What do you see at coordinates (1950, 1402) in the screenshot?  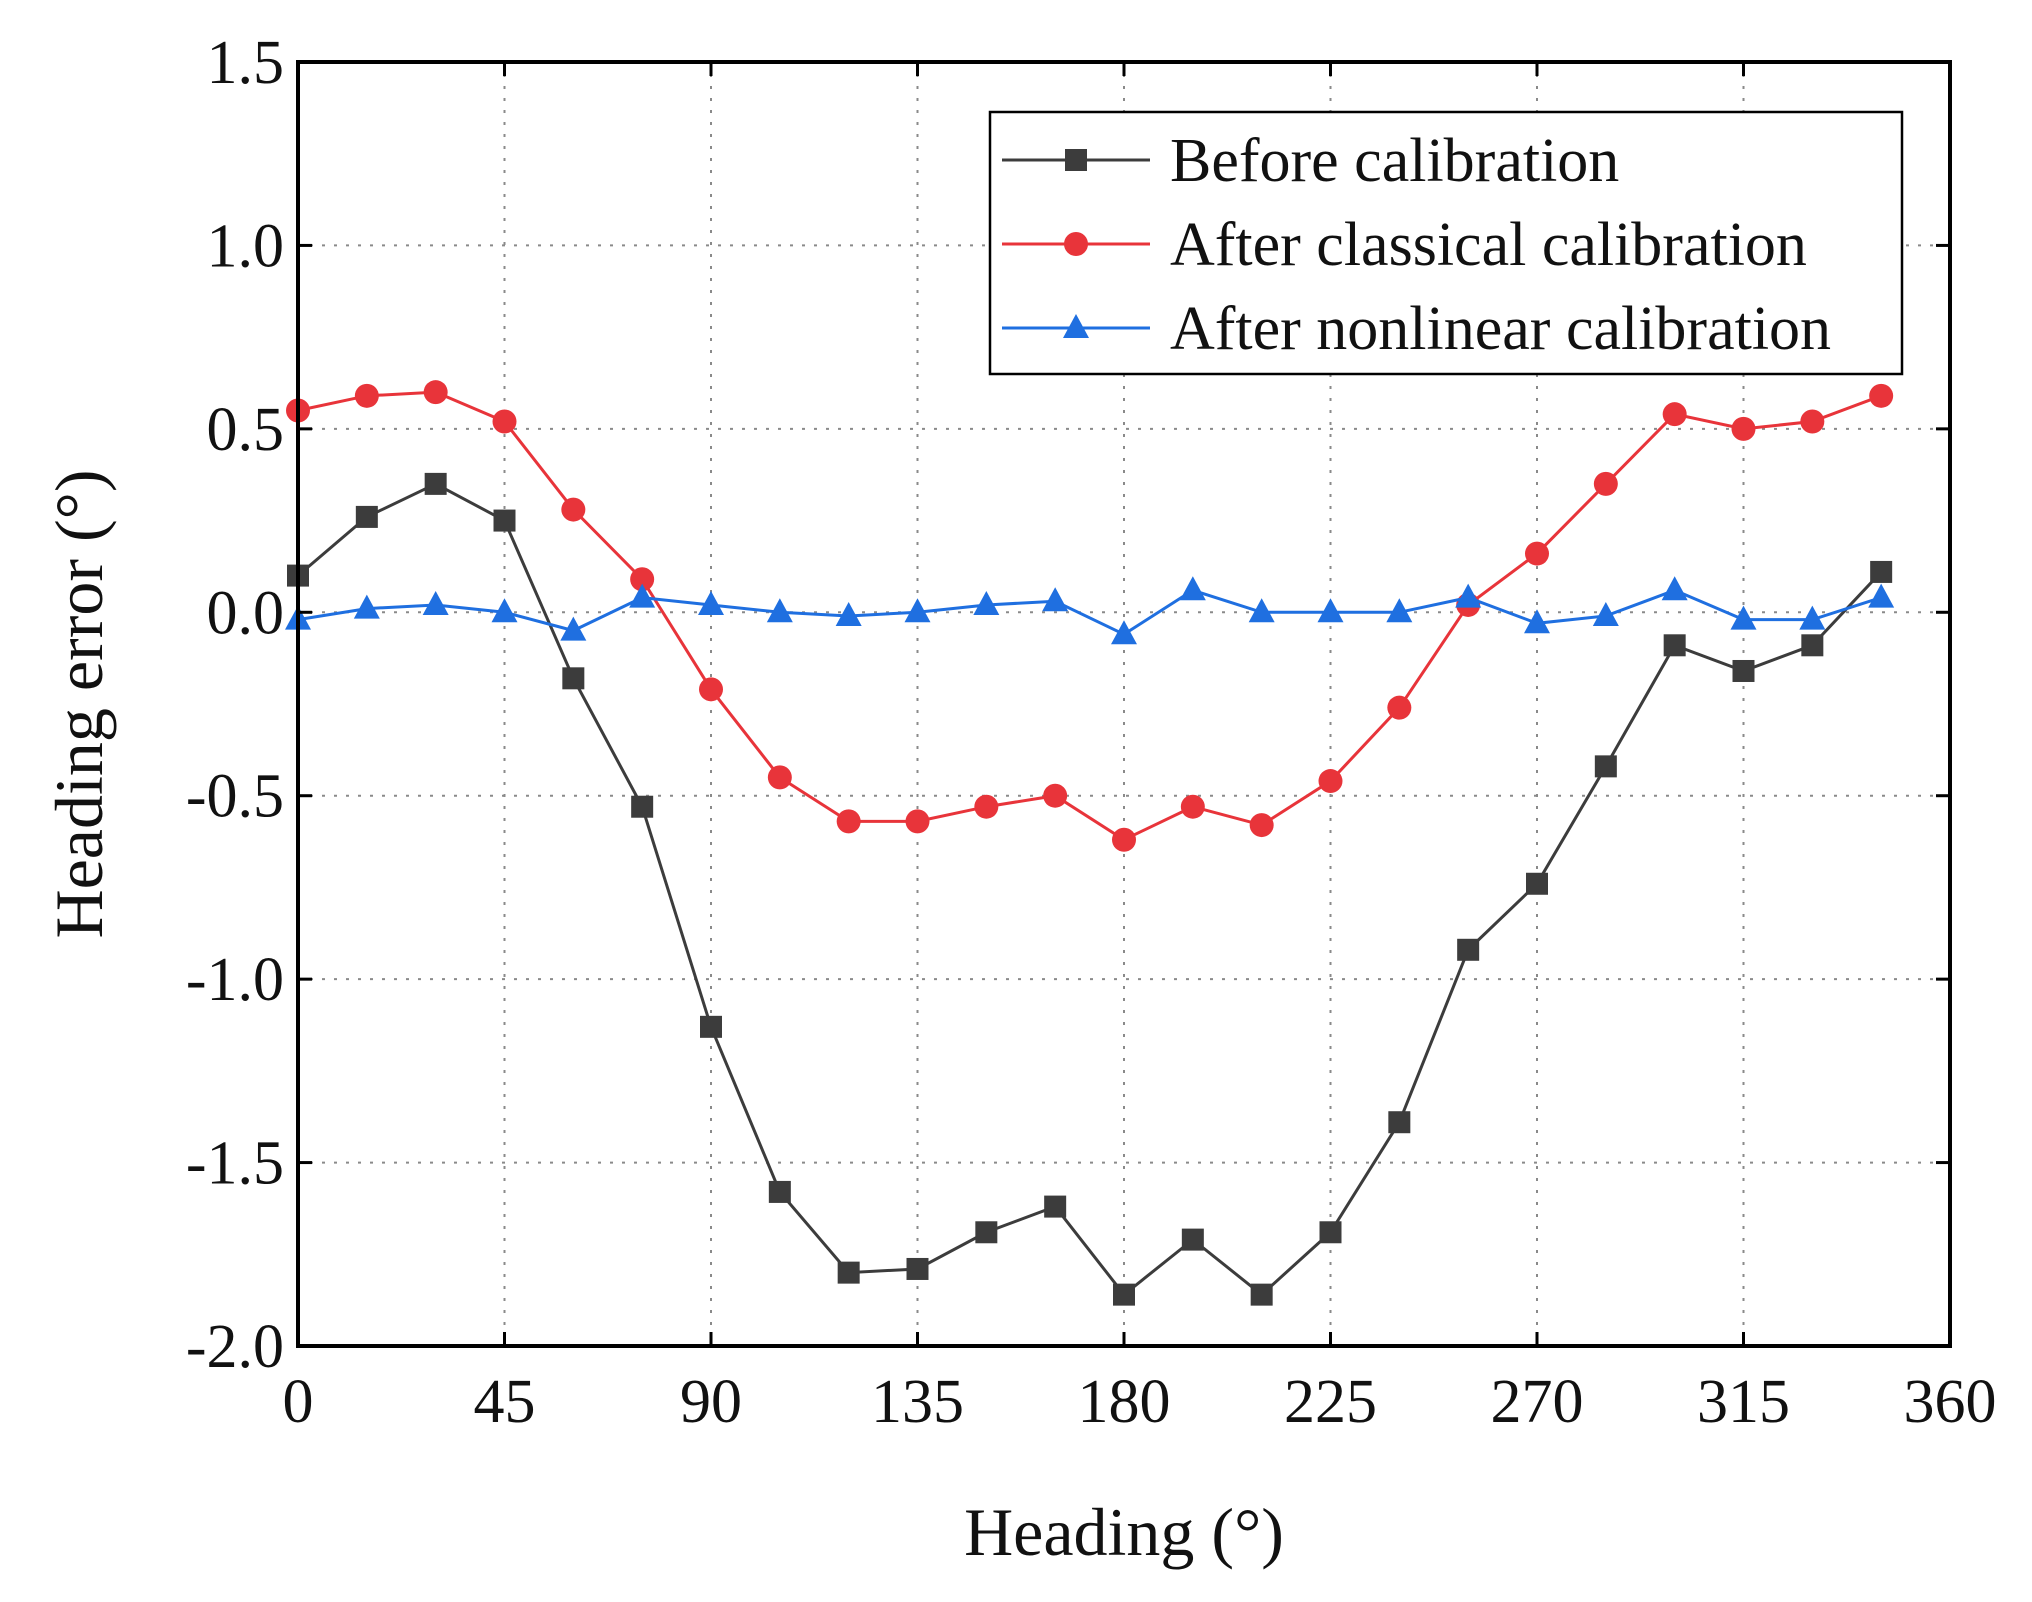 I see `x-tick-label: 360` at bounding box center [1950, 1402].